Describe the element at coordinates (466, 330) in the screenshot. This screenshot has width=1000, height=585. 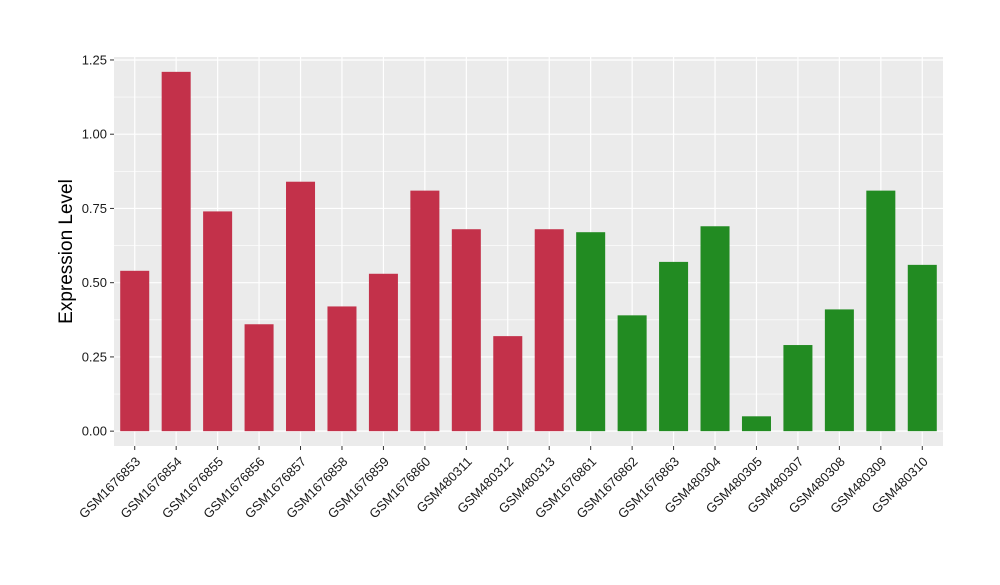
I see `bar-GSM480311` at that location.